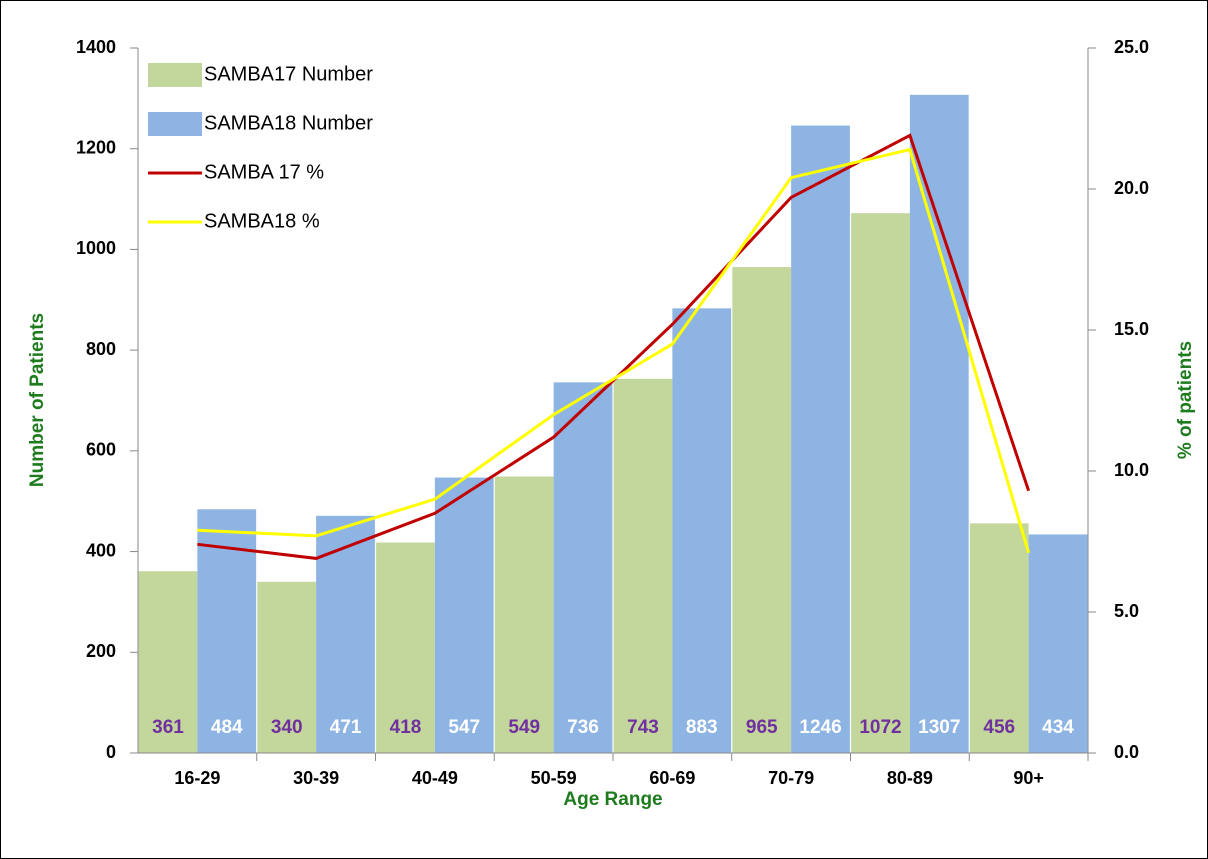  What do you see at coordinates (910, 778) in the screenshot?
I see `x-tick-label: 80-89` at bounding box center [910, 778].